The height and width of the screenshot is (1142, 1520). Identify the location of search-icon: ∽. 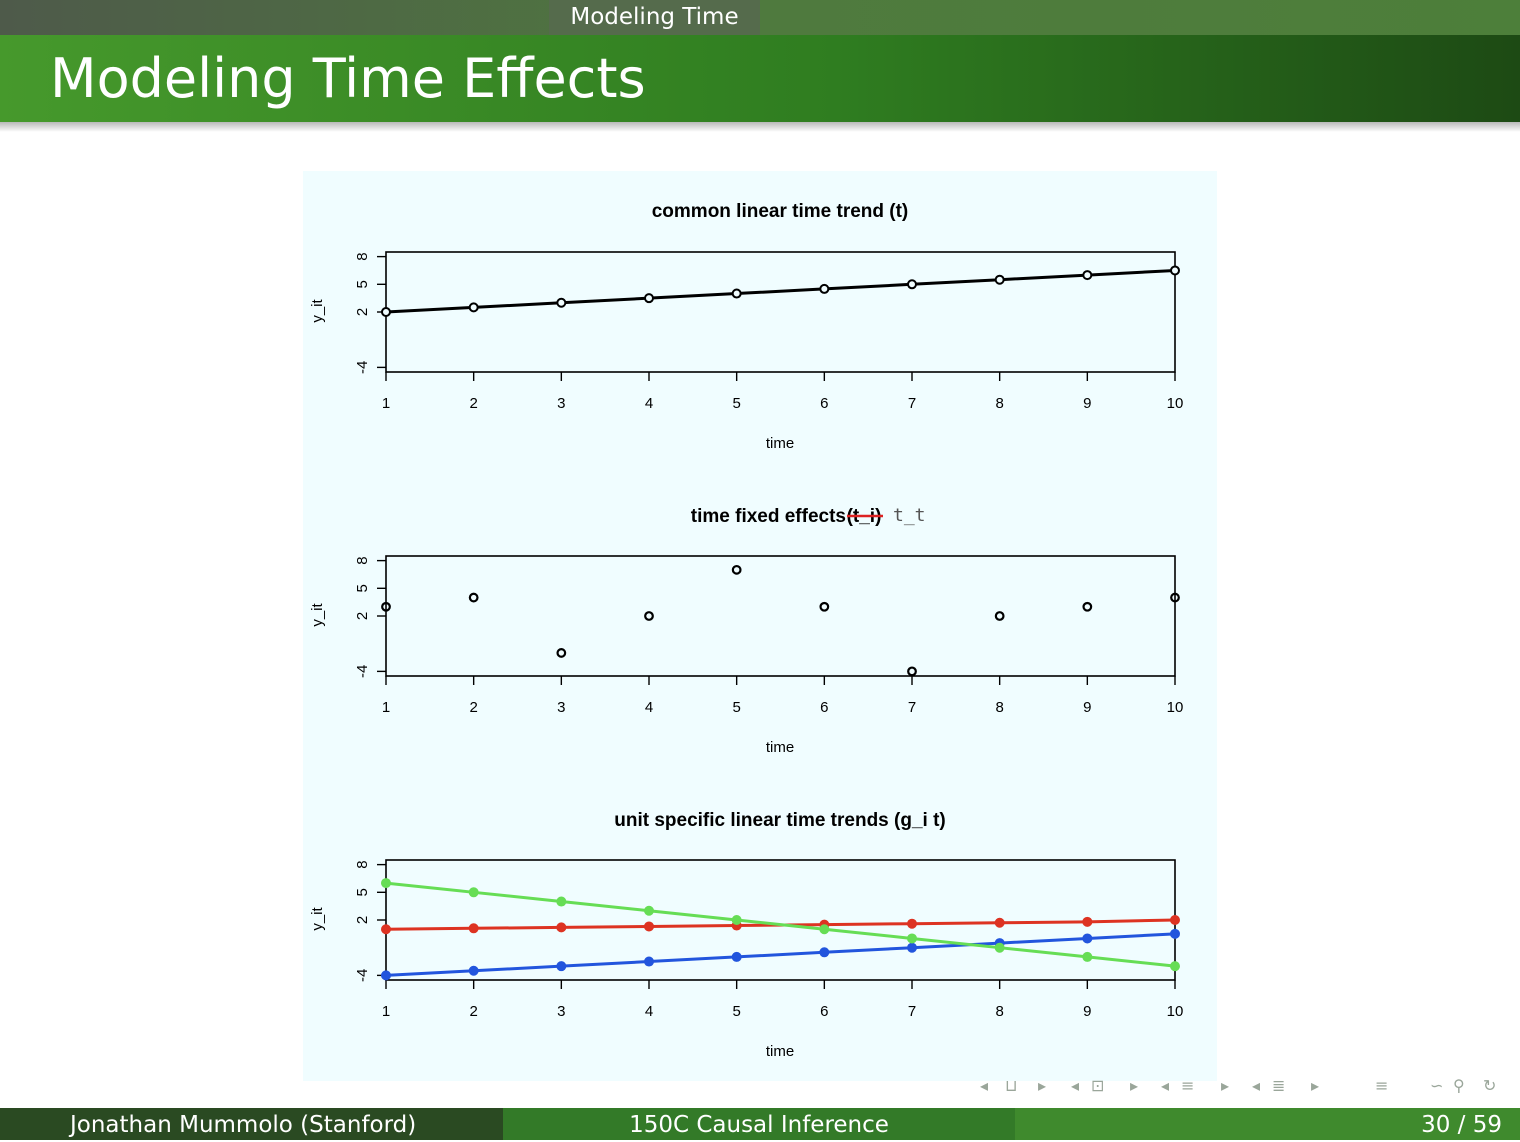
(1437, 1085).